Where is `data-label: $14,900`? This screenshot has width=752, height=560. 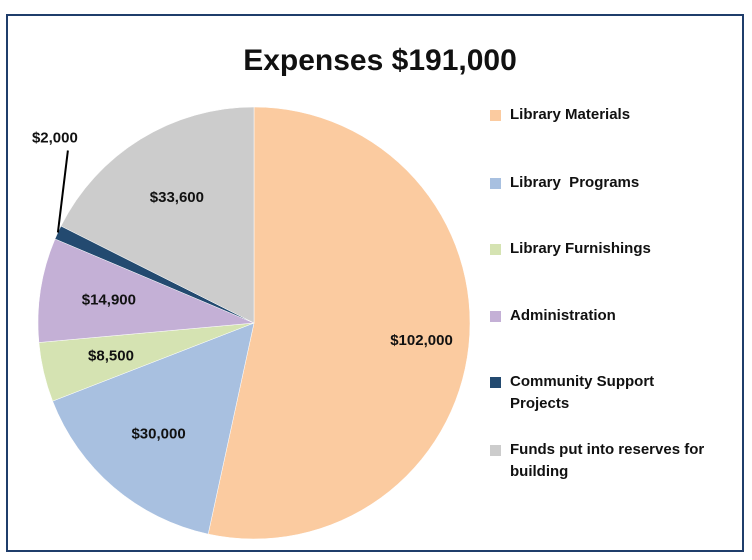
data-label: $14,900 is located at coordinates (109, 299).